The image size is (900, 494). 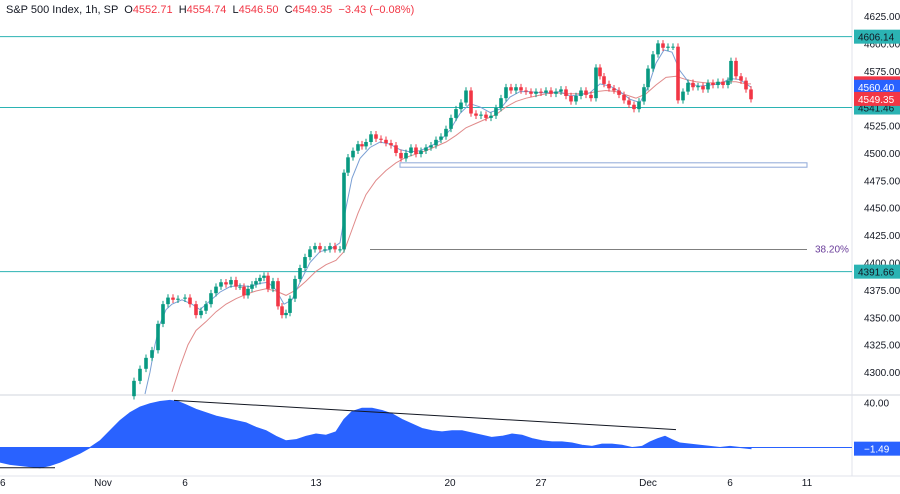 What do you see at coordinates (235, 10) in the screenshot?
I see `low-label: L` at bounding box center [235, 10].